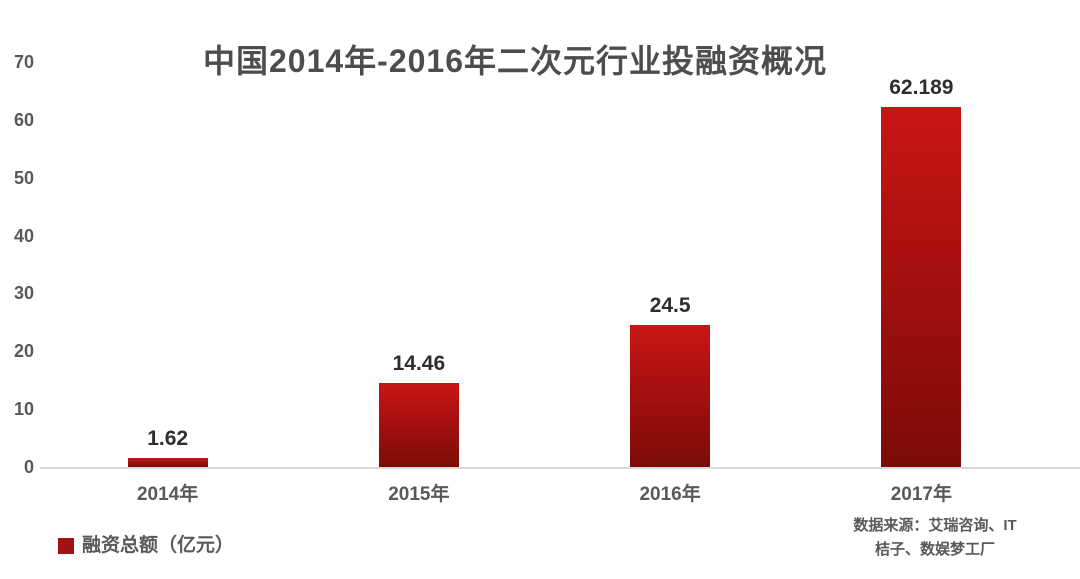 Image resolution: width=1080 pixels, height=579 pixels. What do you see at coordinates (23, 177) in the screenshot?
I see `y-axis-tick-label: 50` at bounding box center [23, 177].